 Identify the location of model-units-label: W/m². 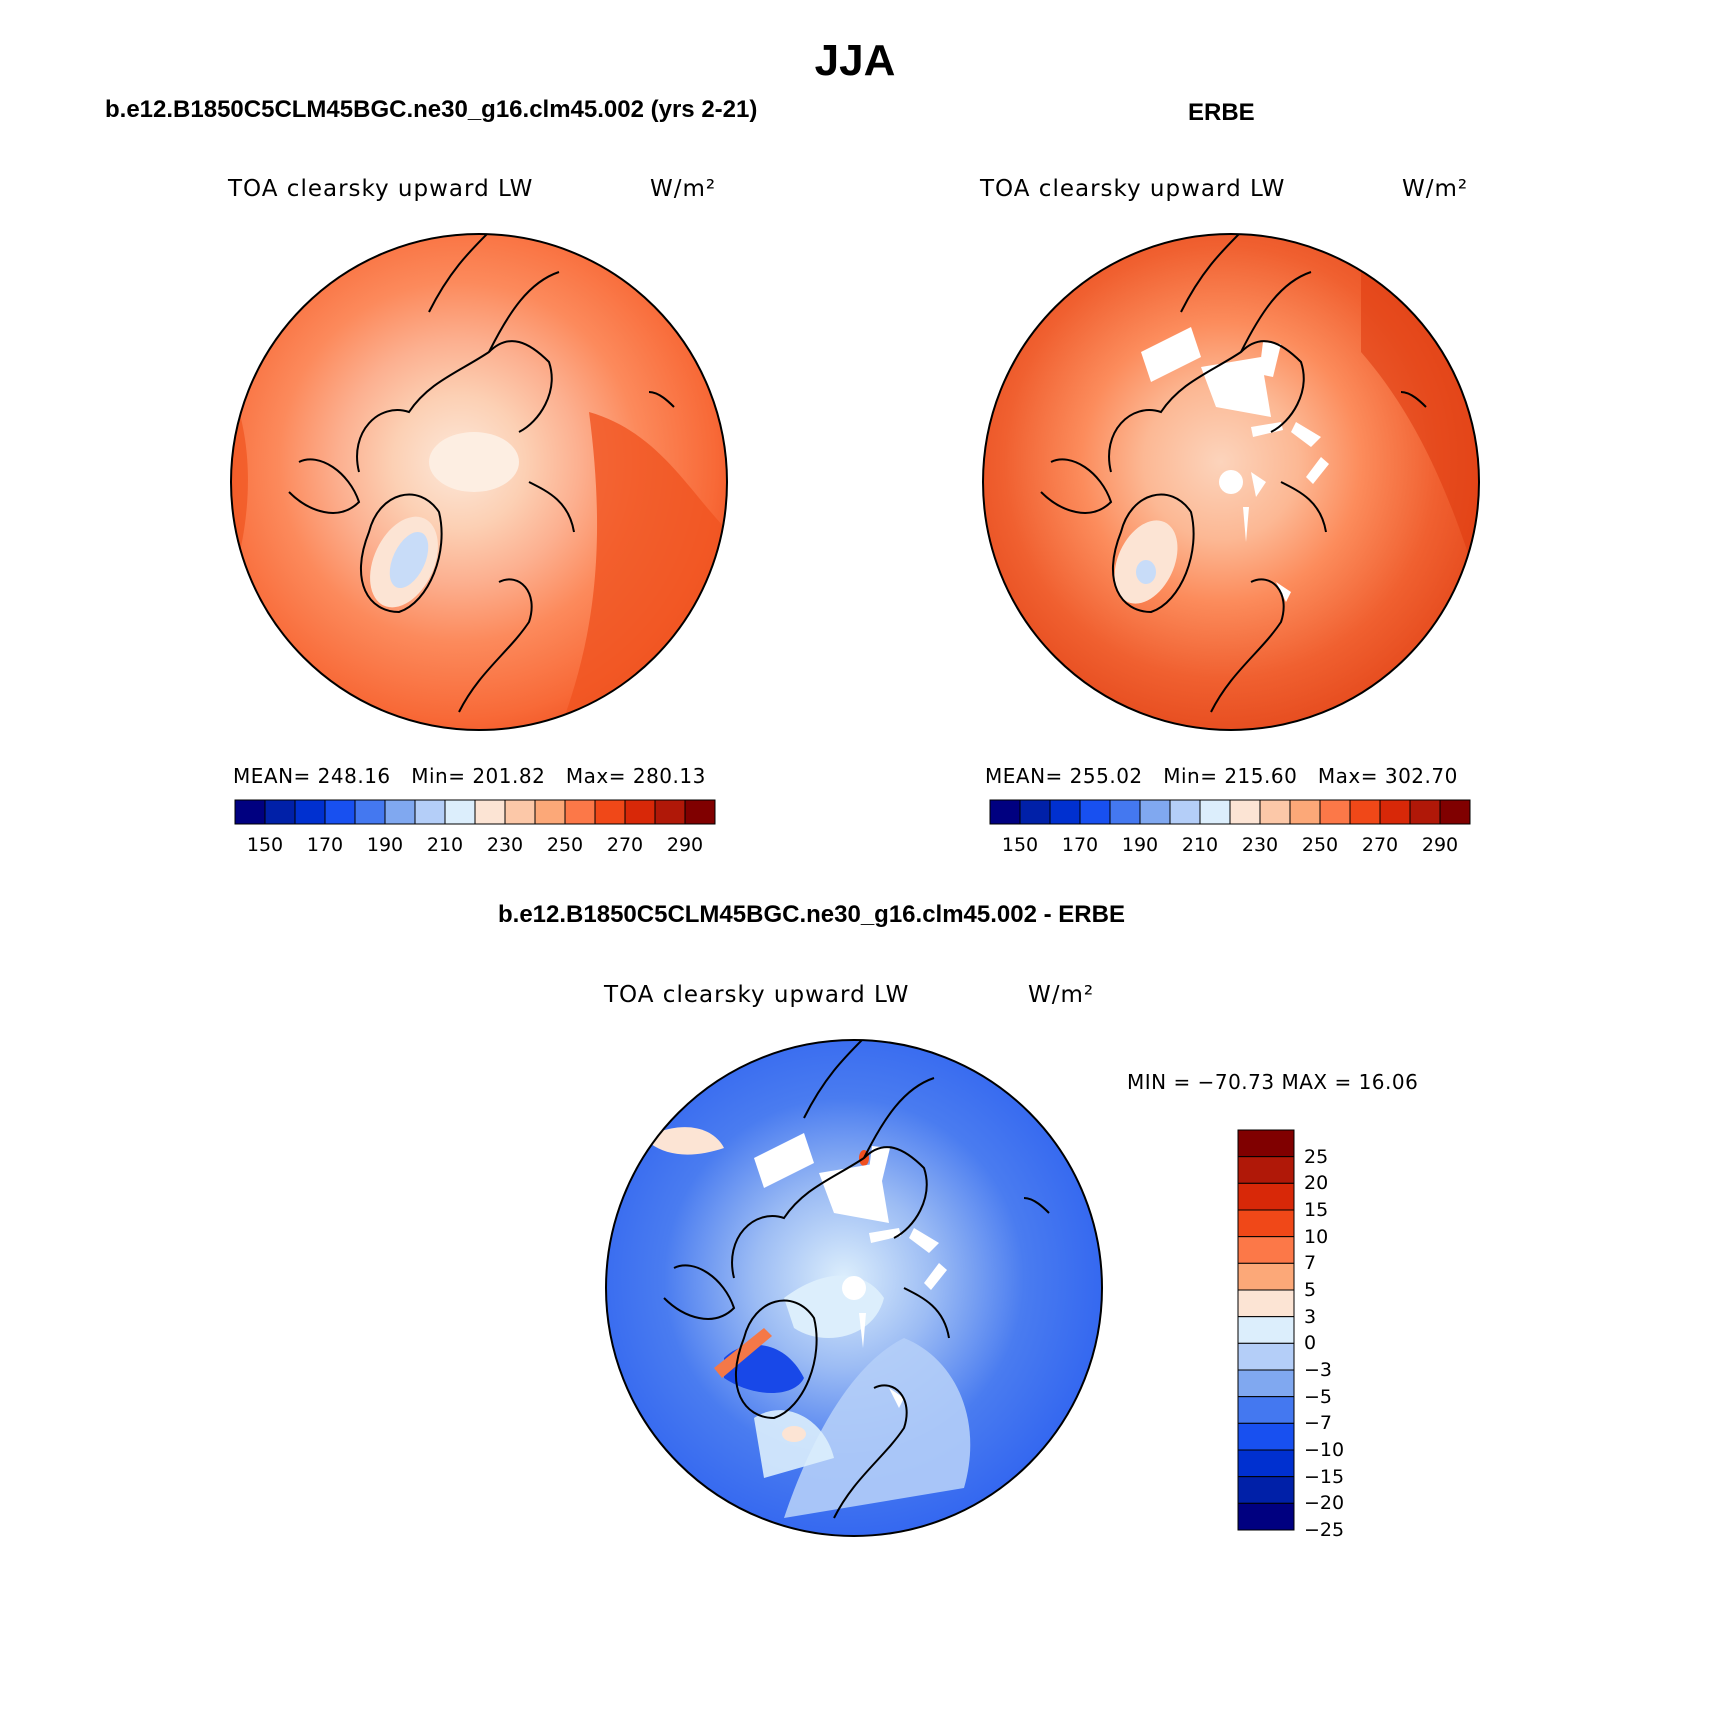
(683, 189).